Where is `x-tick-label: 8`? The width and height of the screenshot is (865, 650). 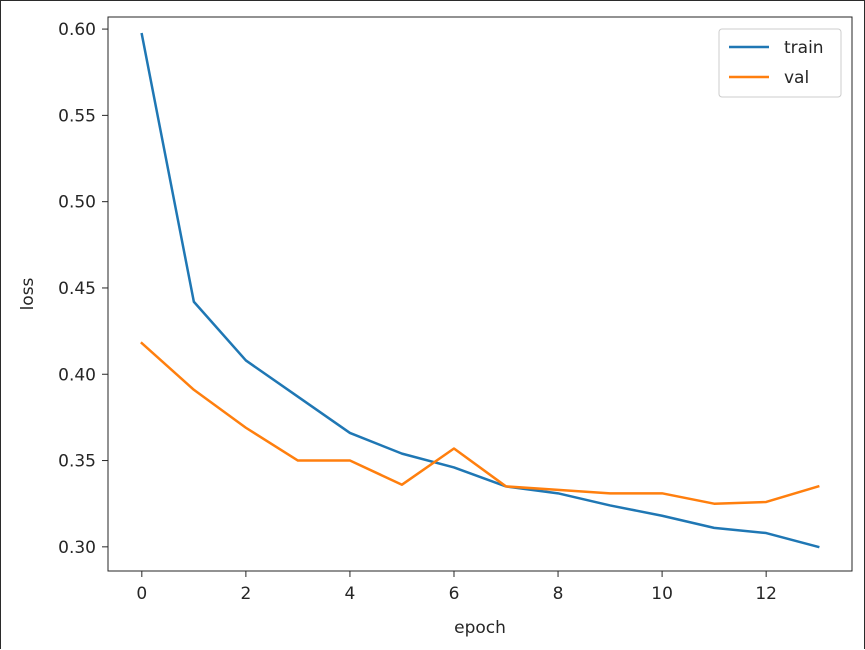
x-tick-label: 8 is located at coordinates (558, 594).